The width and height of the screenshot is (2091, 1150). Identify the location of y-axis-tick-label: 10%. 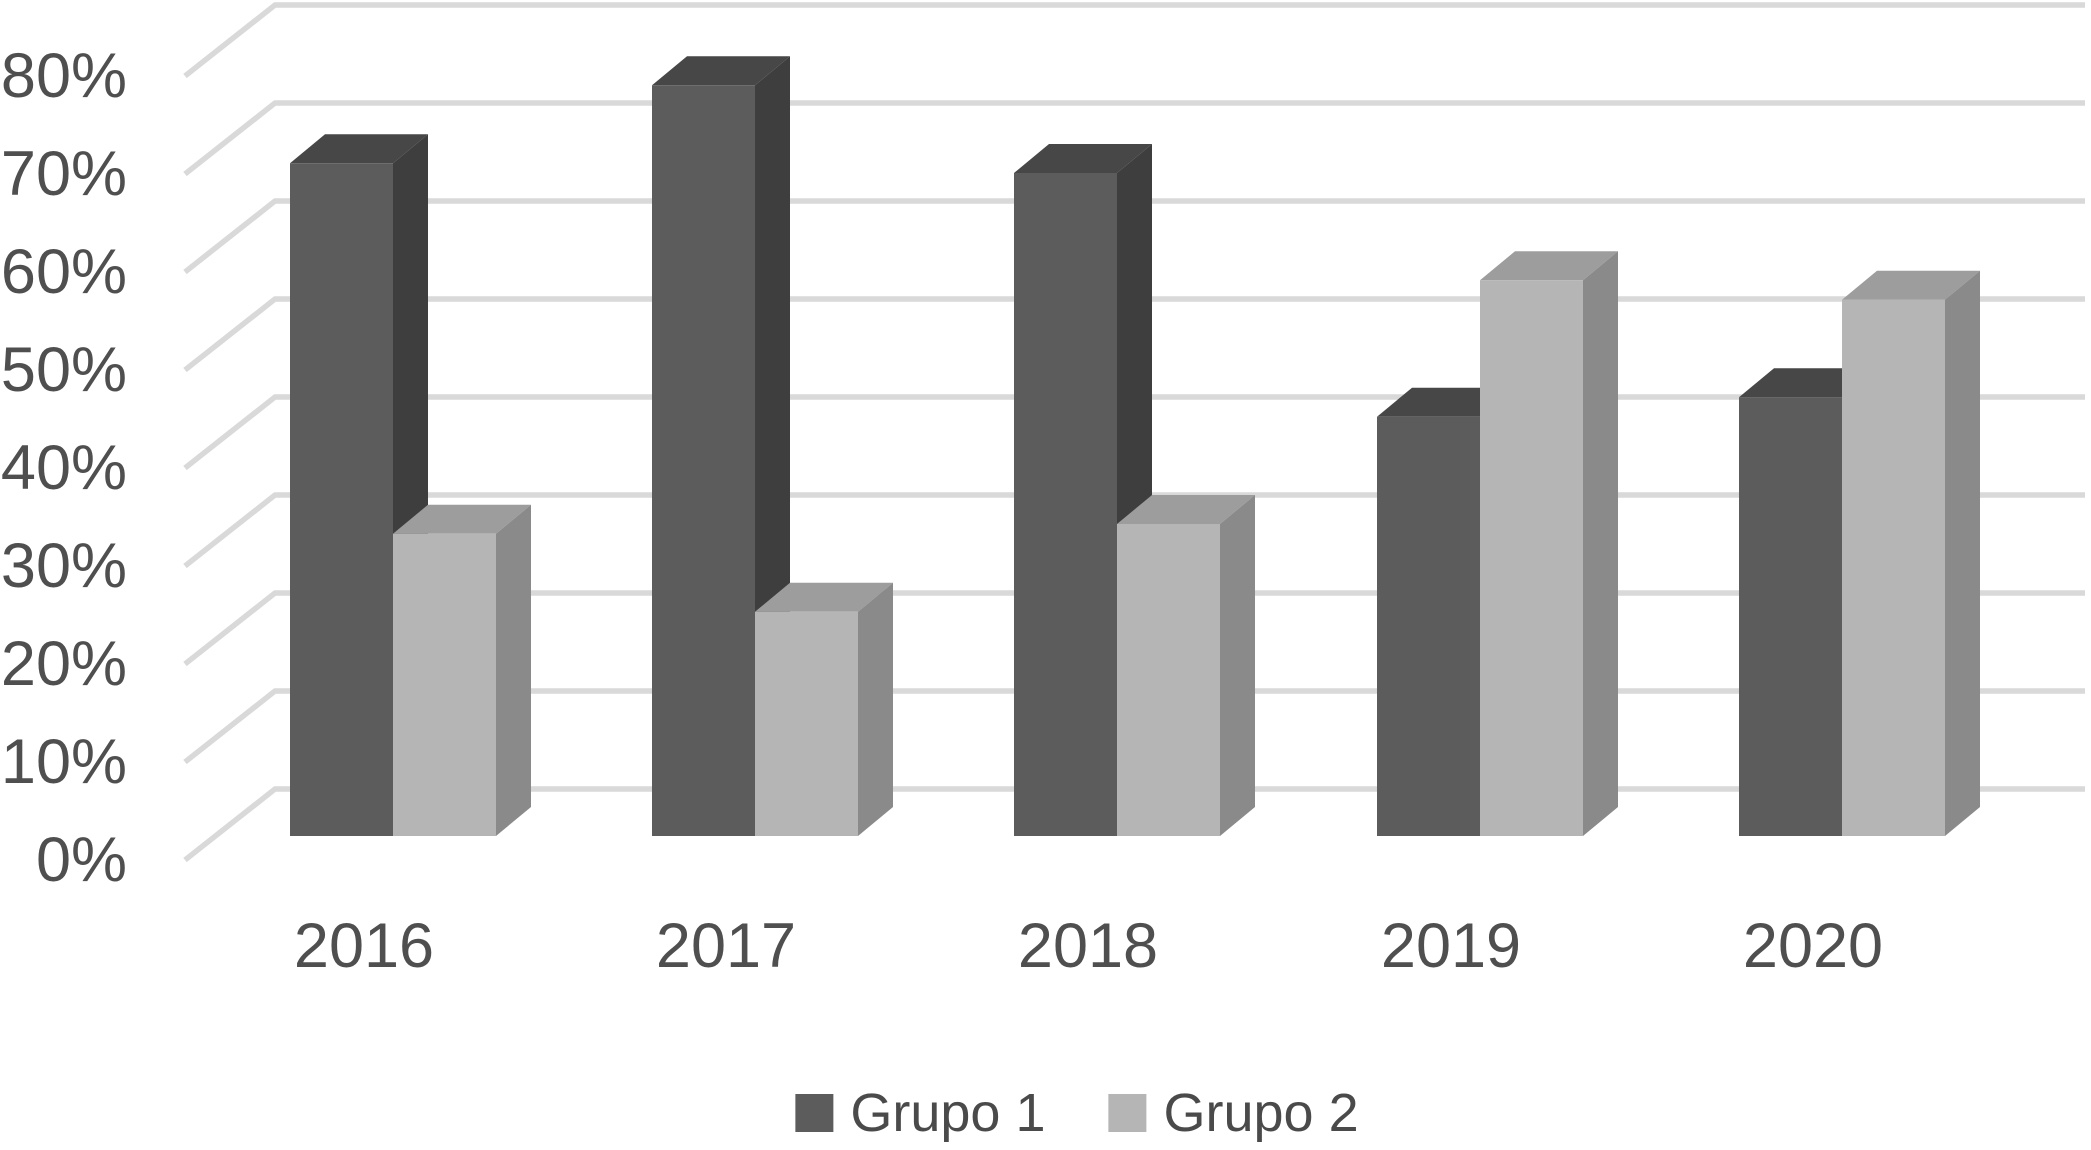
(64, 762).